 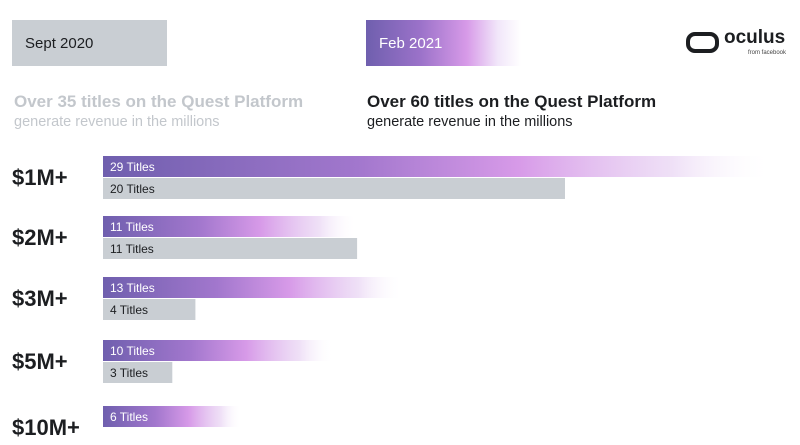 What do you see at coordinates (40, 237) in the screenshot?
I see `category-label: $2M+` at bounding box center [40, 237].